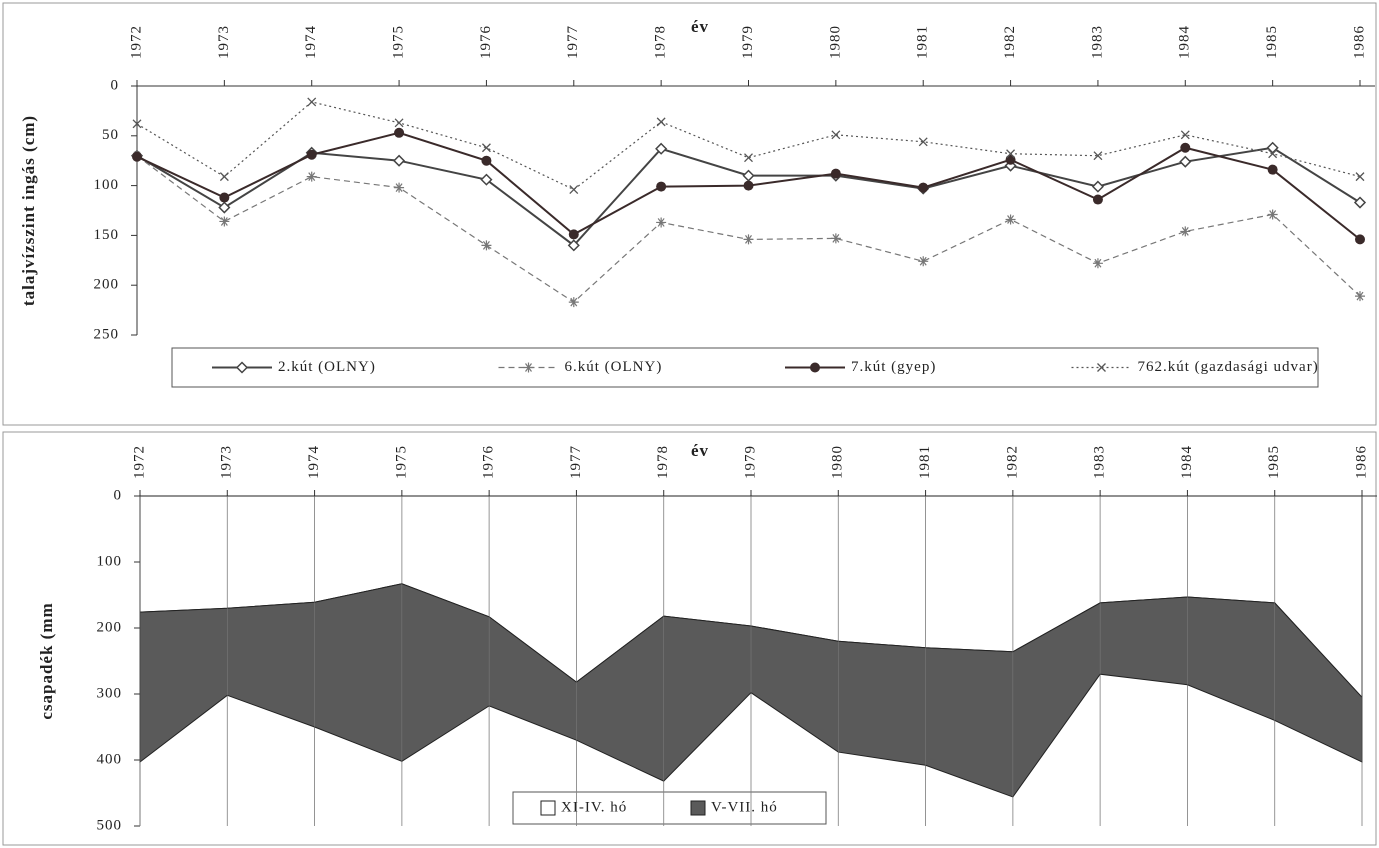  What do you see at coordinates (110, 693) in the screenshot?
I see `y-tick-label: 300` at bounding box center [110, 693].